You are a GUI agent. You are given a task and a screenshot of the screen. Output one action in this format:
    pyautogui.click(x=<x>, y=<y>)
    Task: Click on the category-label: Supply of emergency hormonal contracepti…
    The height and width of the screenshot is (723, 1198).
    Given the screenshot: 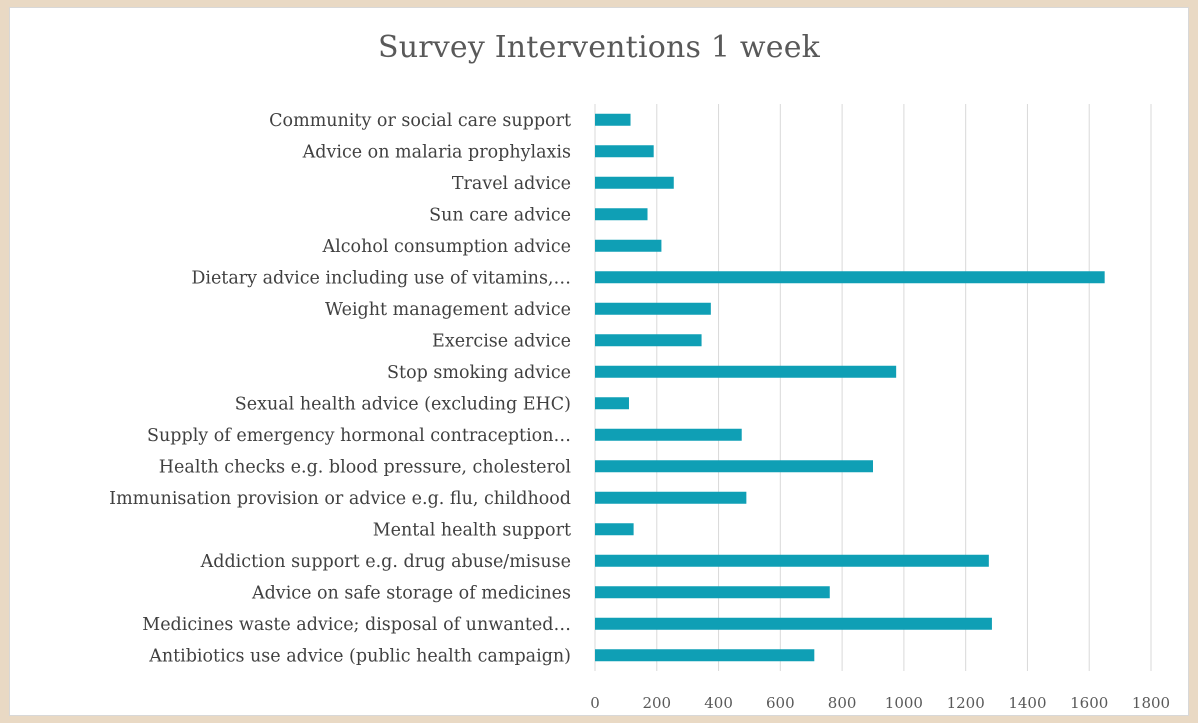 What is the action you would take?
    pyautogui.click(x=359, y=436)
    